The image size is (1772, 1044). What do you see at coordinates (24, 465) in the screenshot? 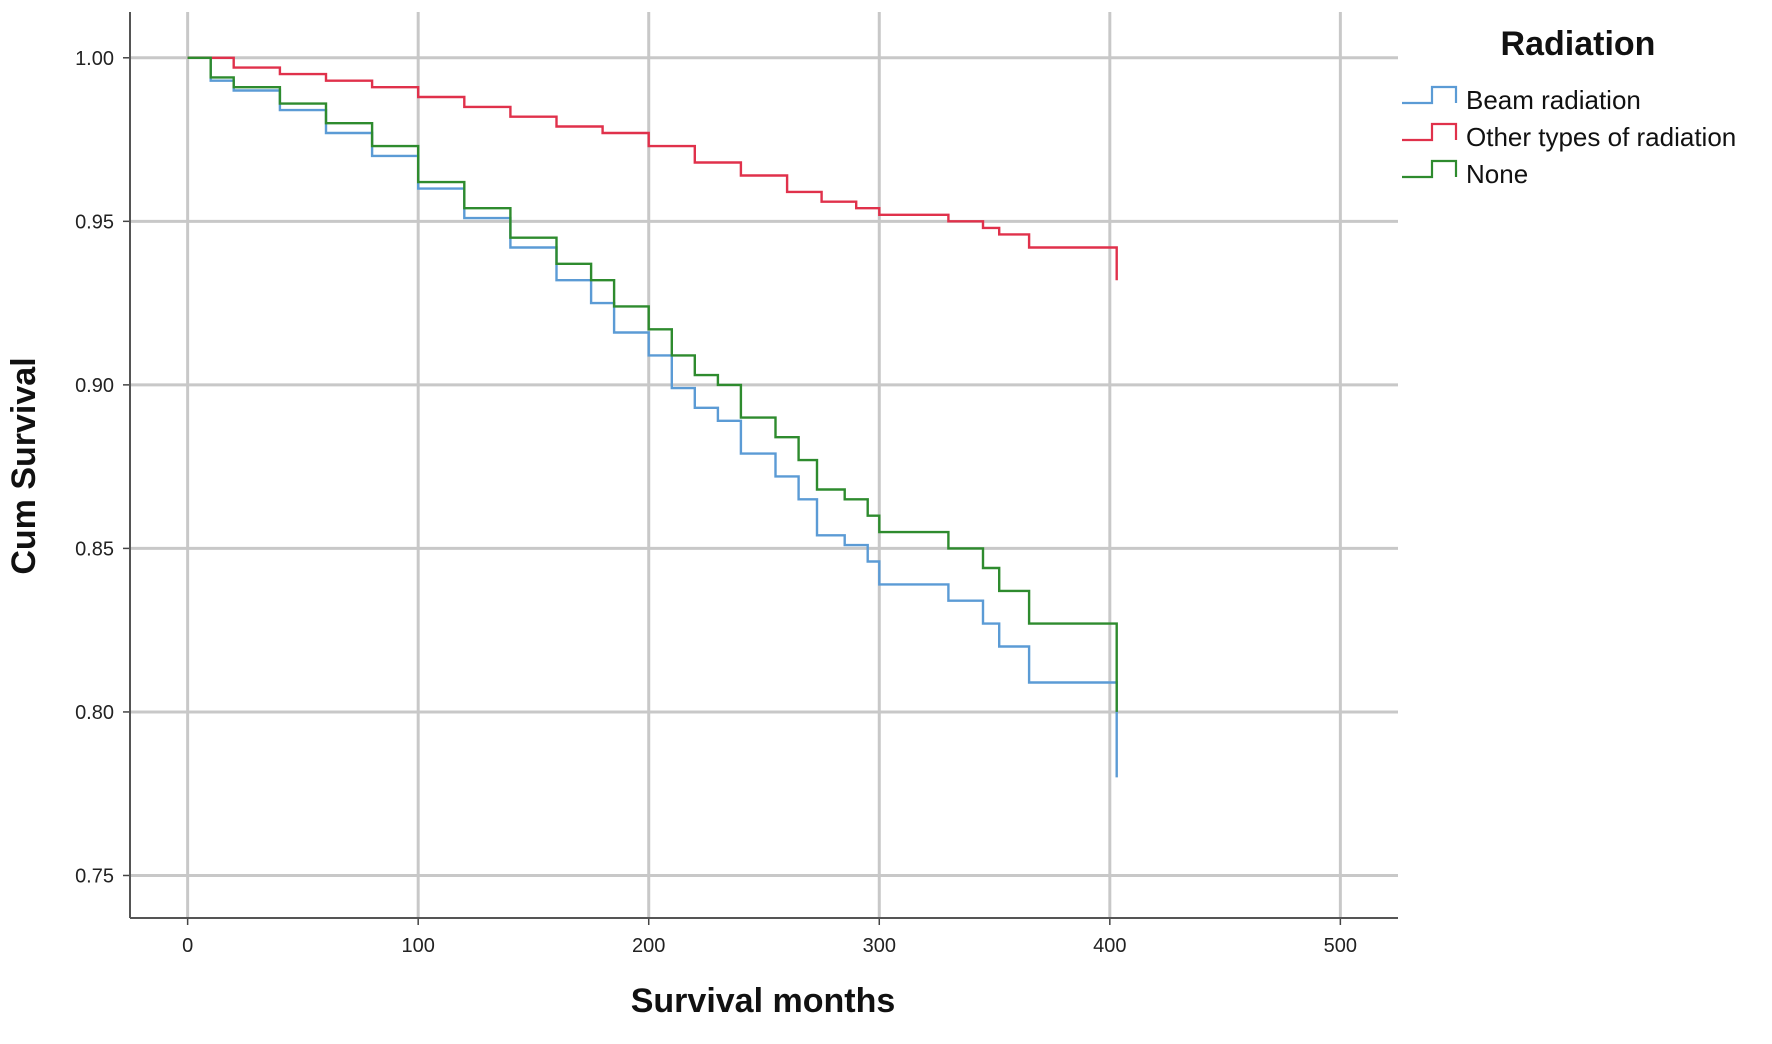
I see `y-axis-label: Cum Survival` at bounding box center [24, 465].